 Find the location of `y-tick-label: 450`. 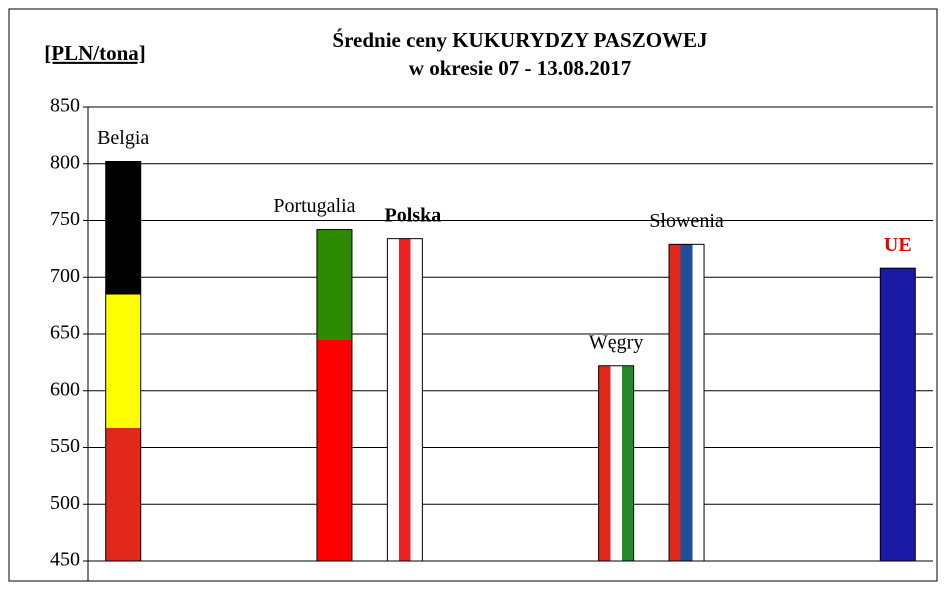

y-tick-label: 450 is located at coordinates (65, 560).